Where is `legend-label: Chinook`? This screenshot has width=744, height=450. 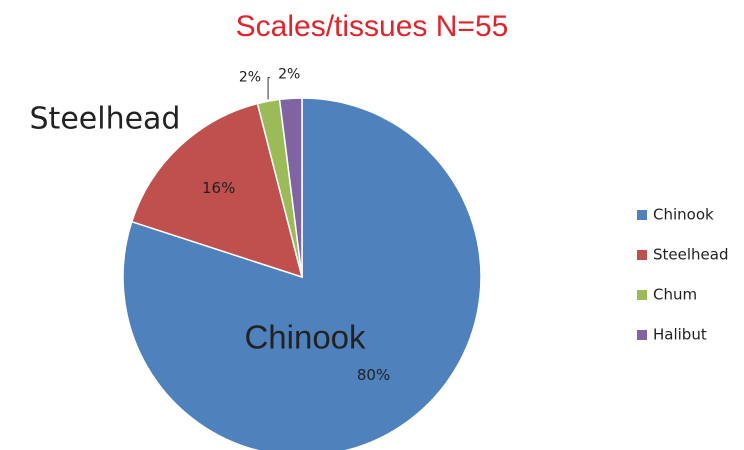
legend-label: Chinook is located at coordinates (683, 215).